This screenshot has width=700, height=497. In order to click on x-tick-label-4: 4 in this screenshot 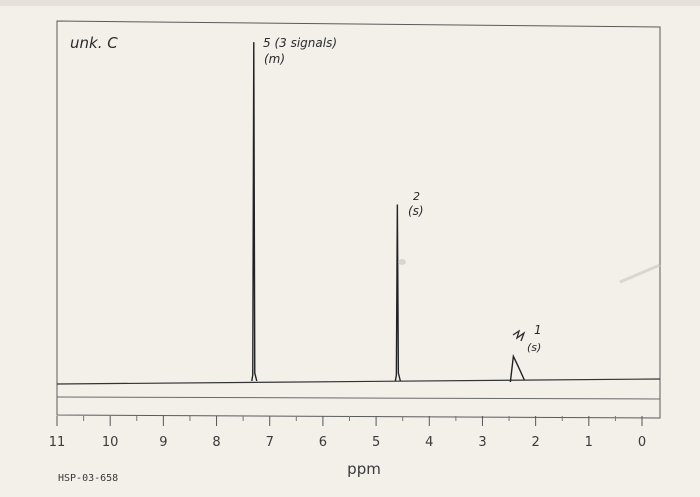, I will do `click(429, 442)`.